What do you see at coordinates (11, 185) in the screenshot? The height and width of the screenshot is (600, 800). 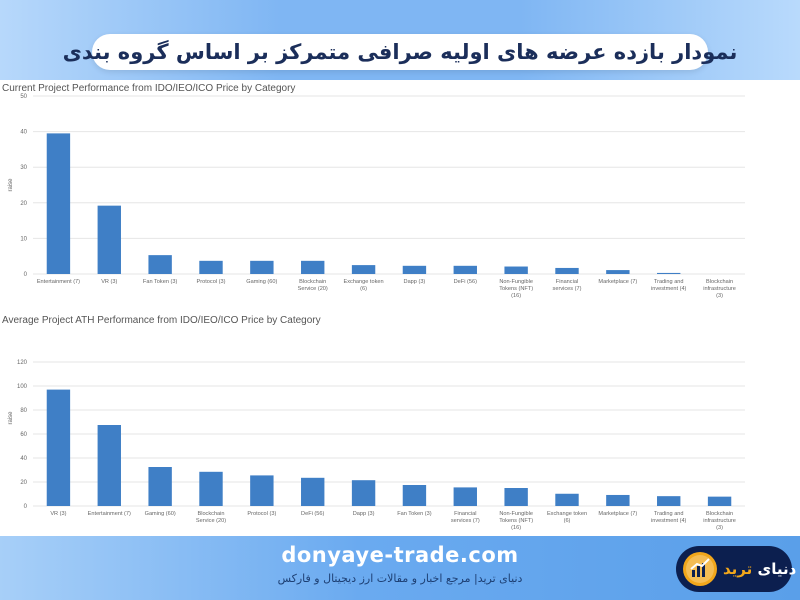 I see `chart-1-ylabel: raise` at bounding box center [11, 185].